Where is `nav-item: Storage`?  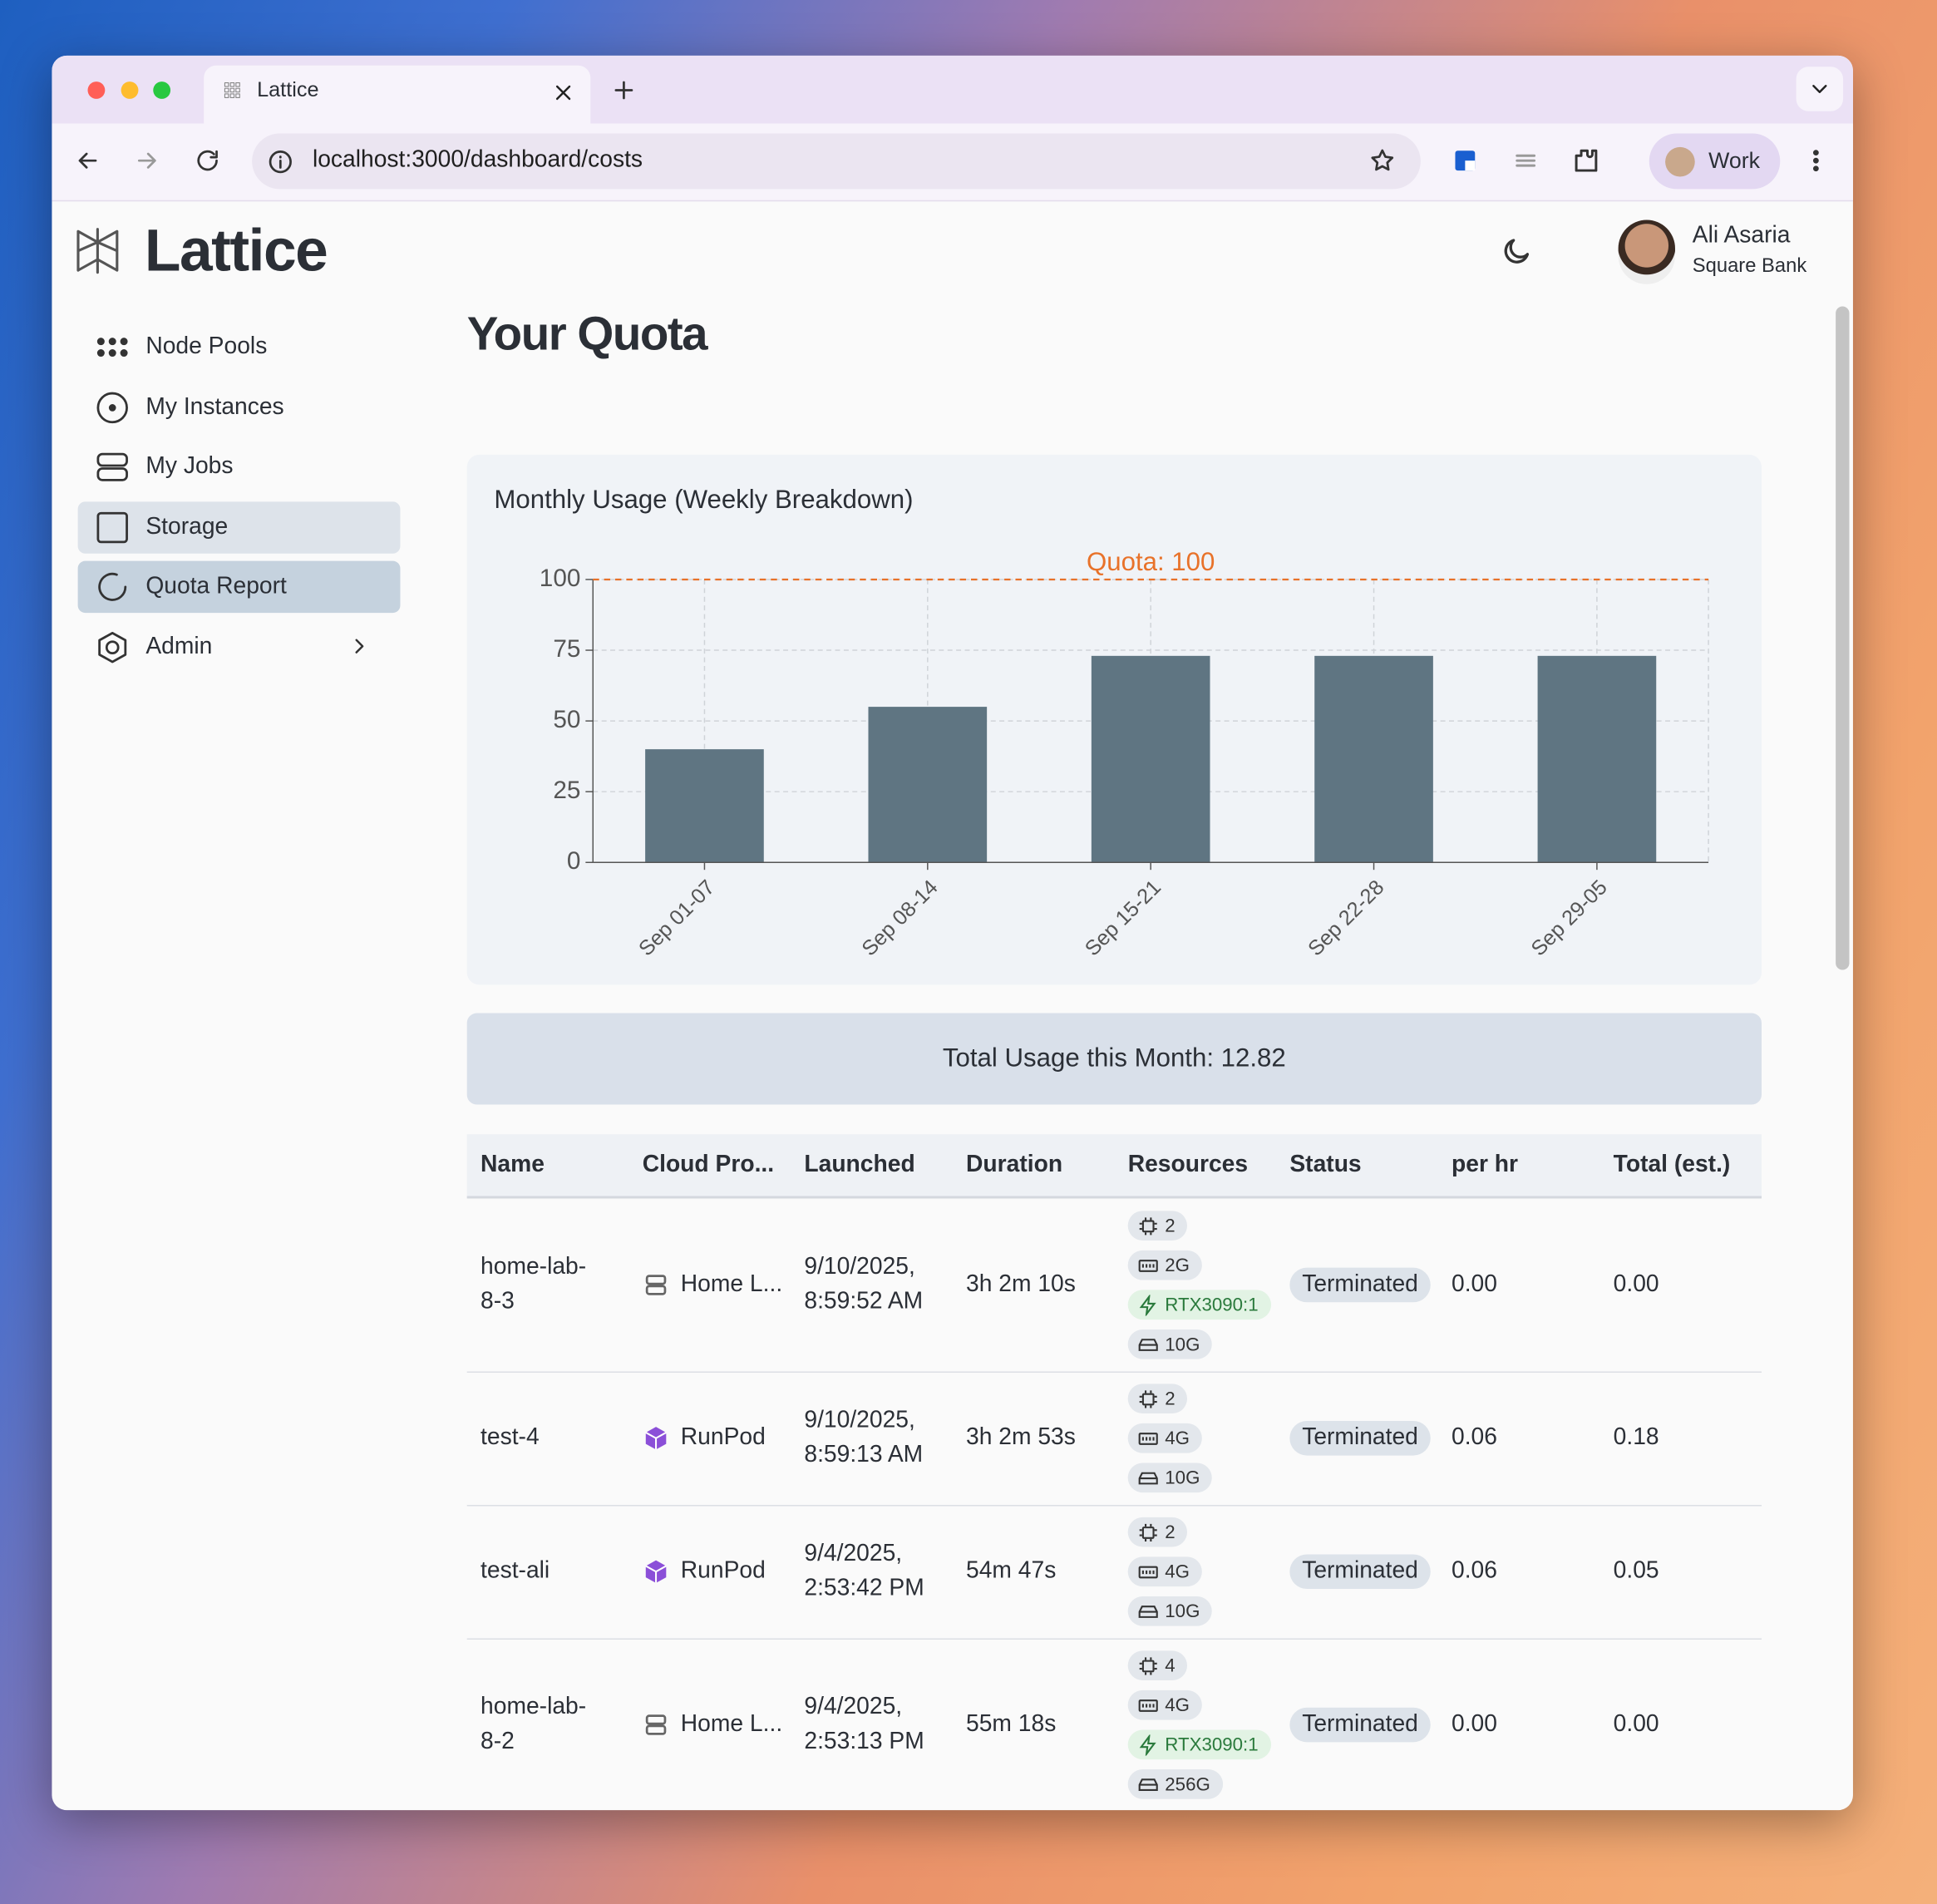
nav-item: Storage is located at coordinates (239, 527).